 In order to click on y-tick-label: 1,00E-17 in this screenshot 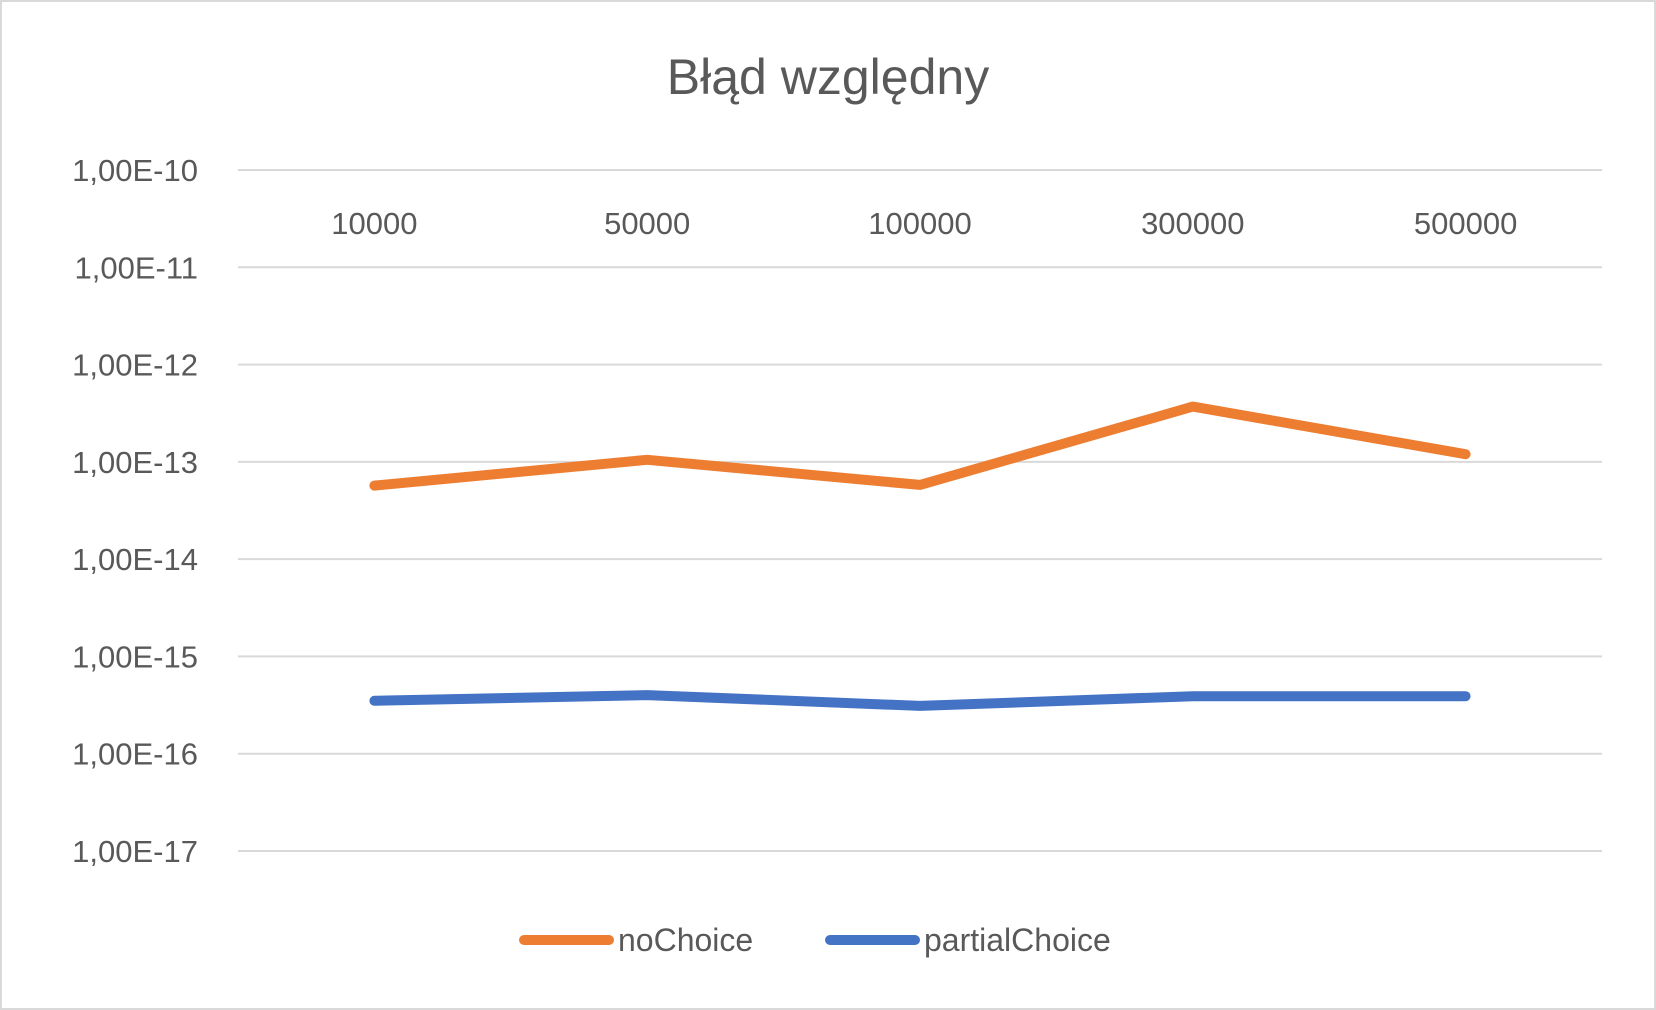, I will do `click(135, 851)`.